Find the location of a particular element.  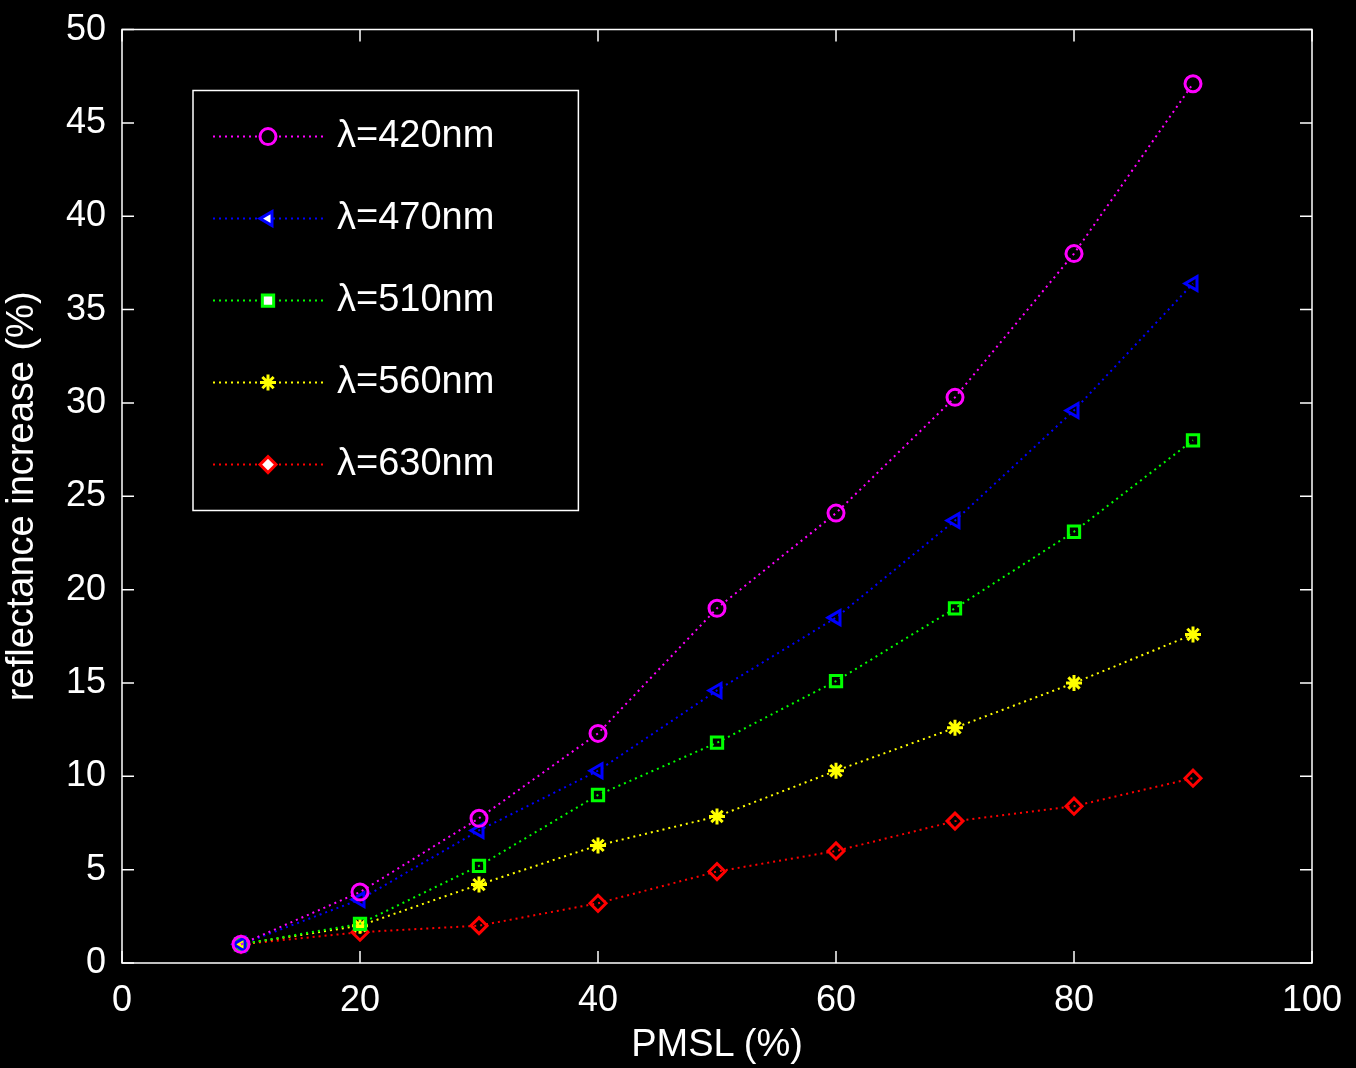

legend-label: λ=420nm is located at coordinates (416, 134).